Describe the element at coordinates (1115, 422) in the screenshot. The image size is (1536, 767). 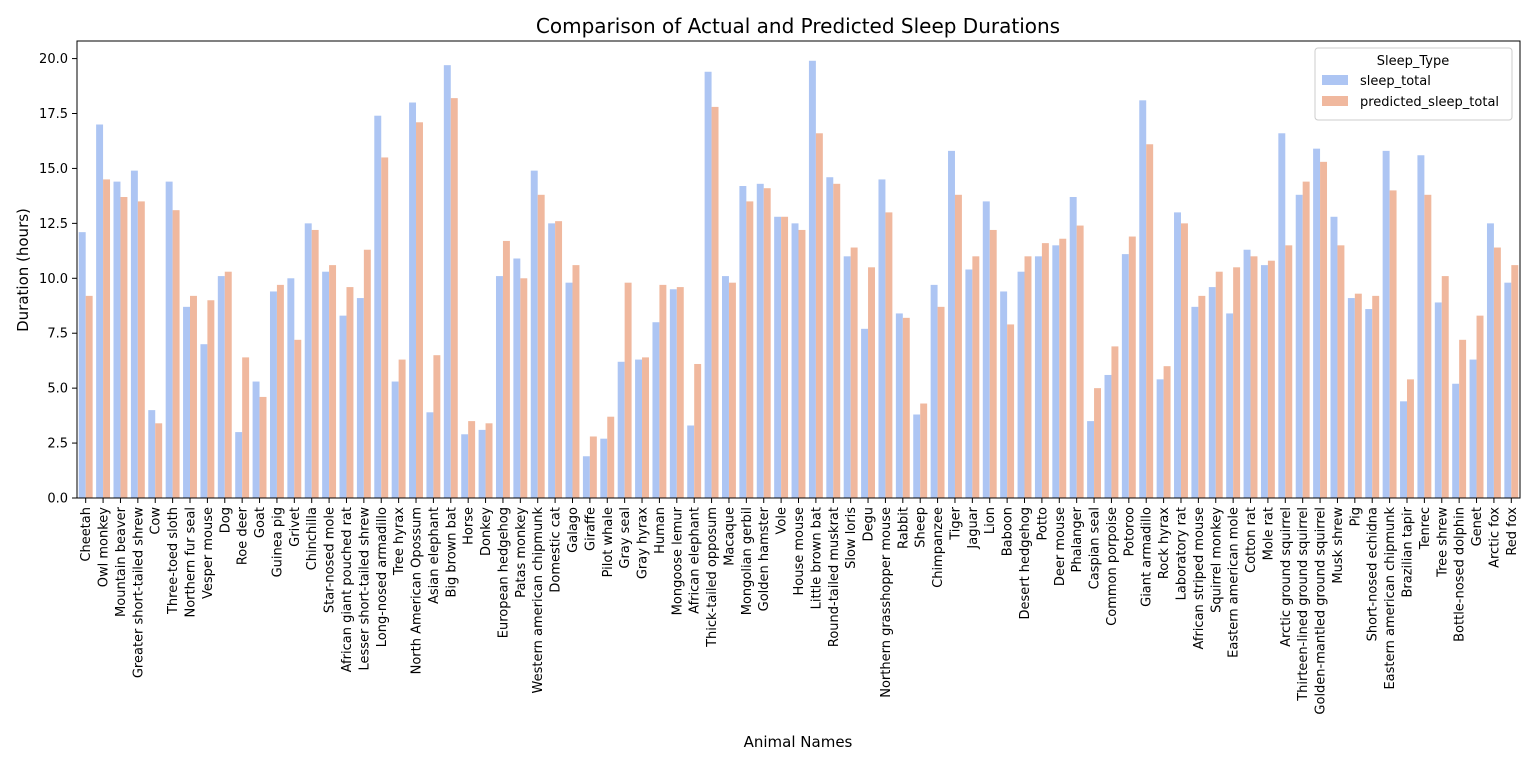
I see `bar-predicted-sleep-total-common-porpoise` at that location.